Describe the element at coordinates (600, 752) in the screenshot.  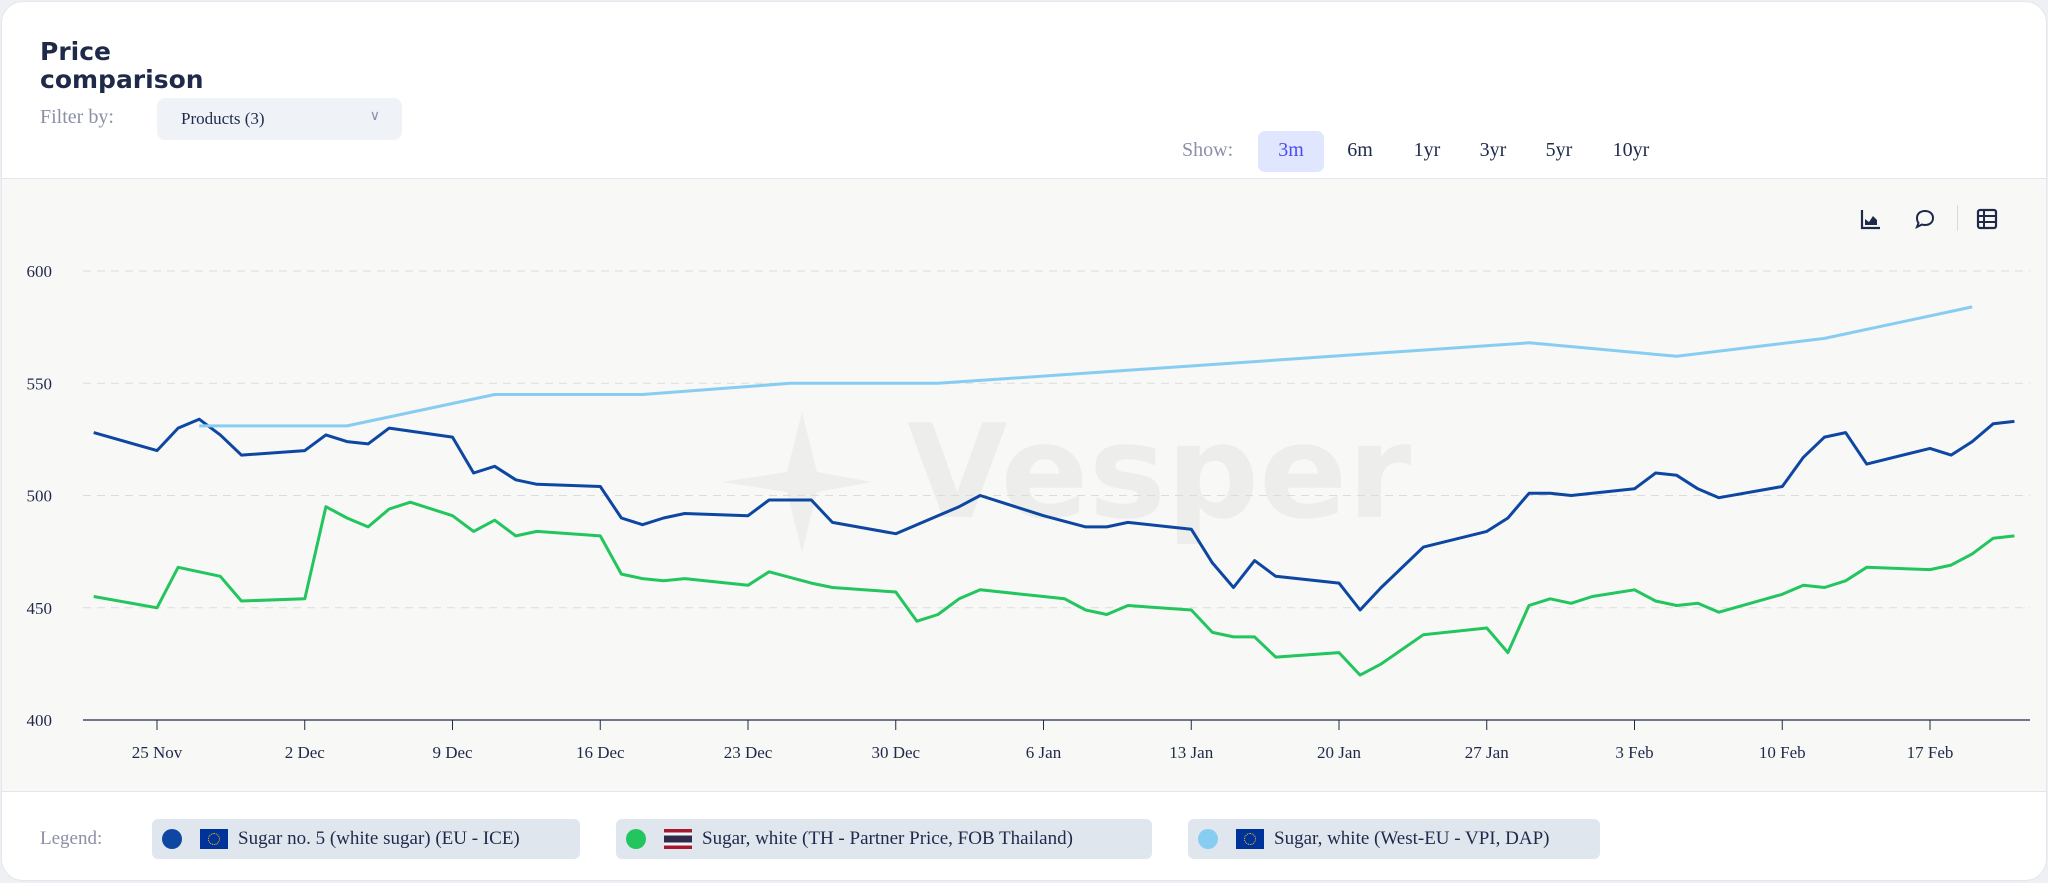
I see `x-tick-label: 16 Dec` at that location.